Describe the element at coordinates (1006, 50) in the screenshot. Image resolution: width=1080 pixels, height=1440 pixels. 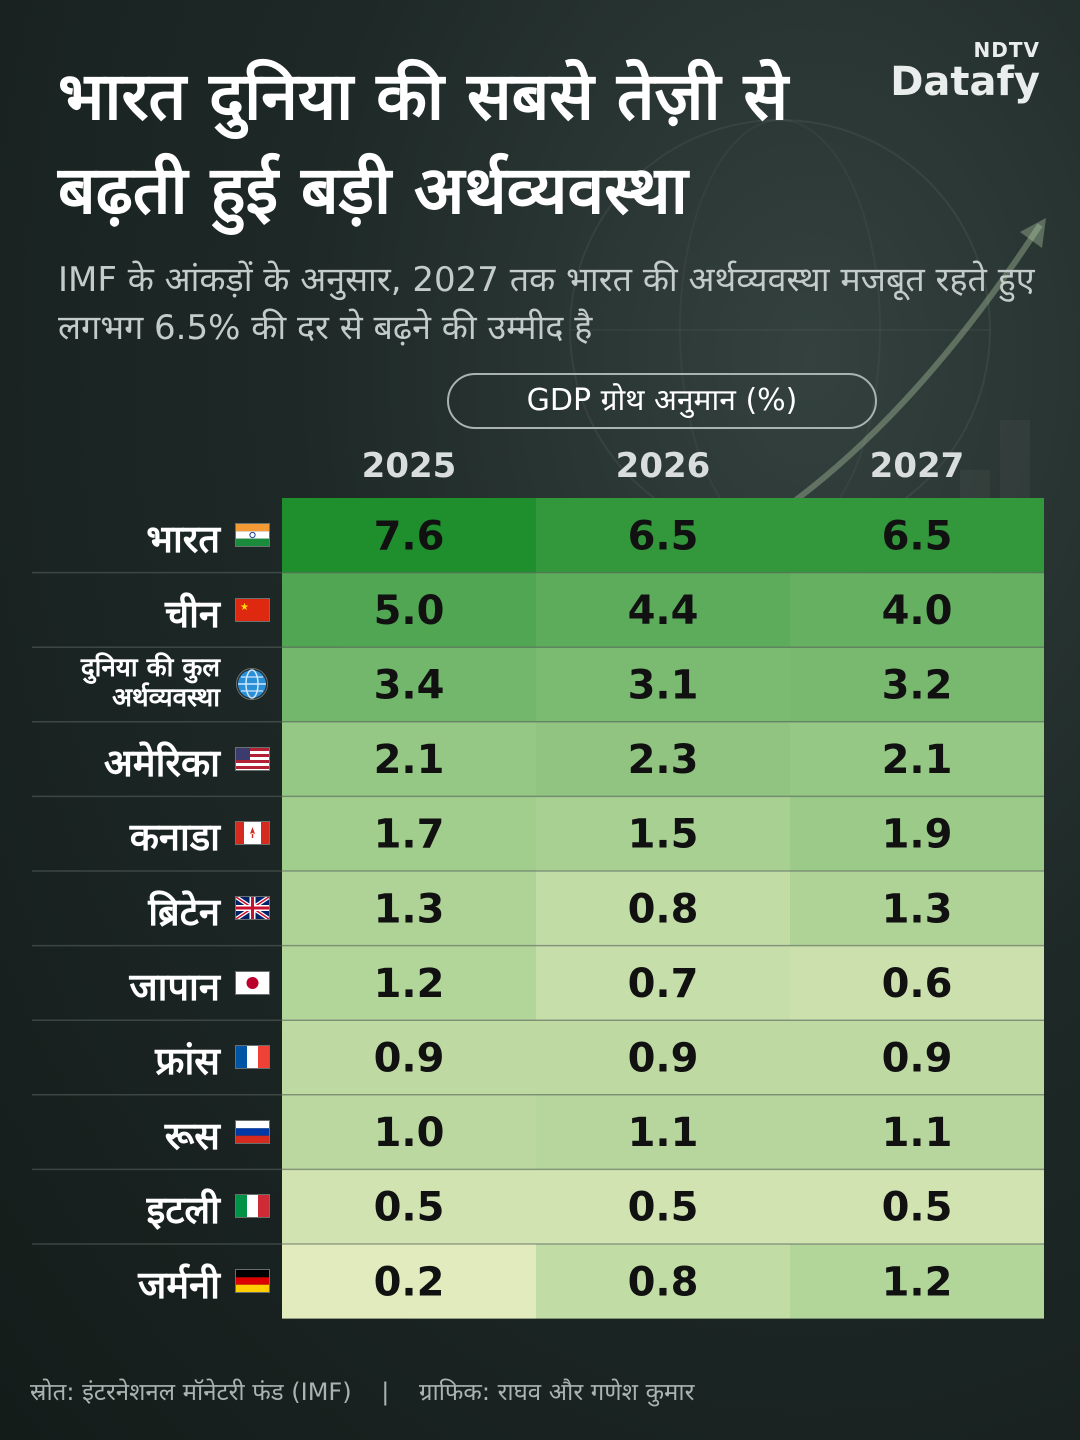
I see `logo-top-text: NDTV` at that location.